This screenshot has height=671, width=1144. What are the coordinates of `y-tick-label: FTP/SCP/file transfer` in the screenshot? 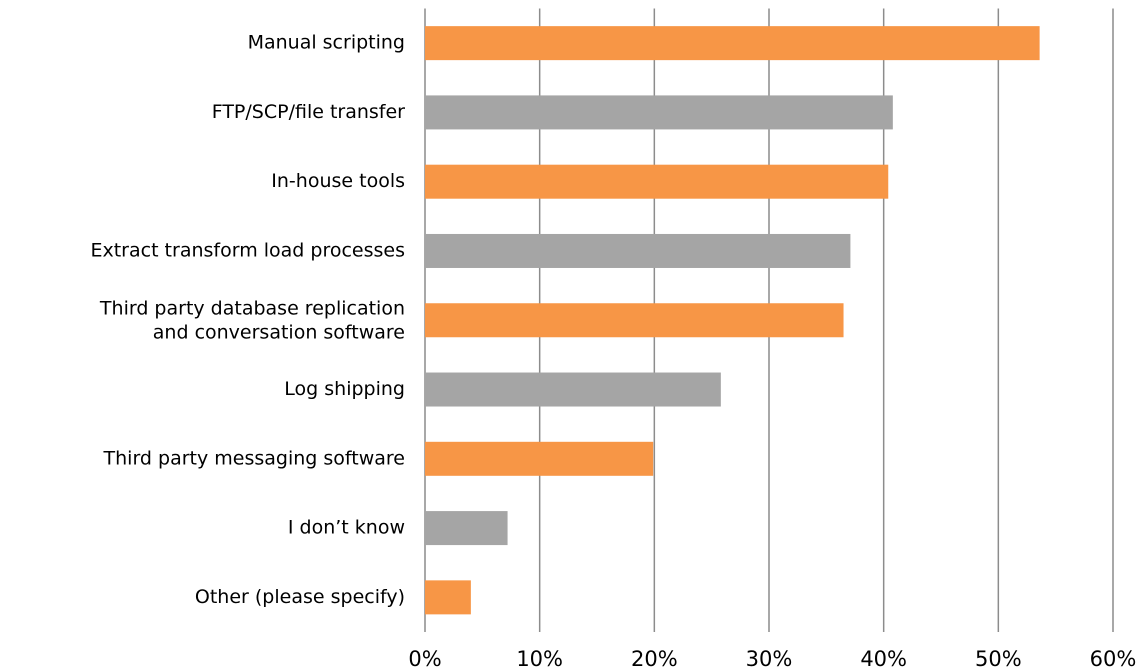 It's located at (308, 112).